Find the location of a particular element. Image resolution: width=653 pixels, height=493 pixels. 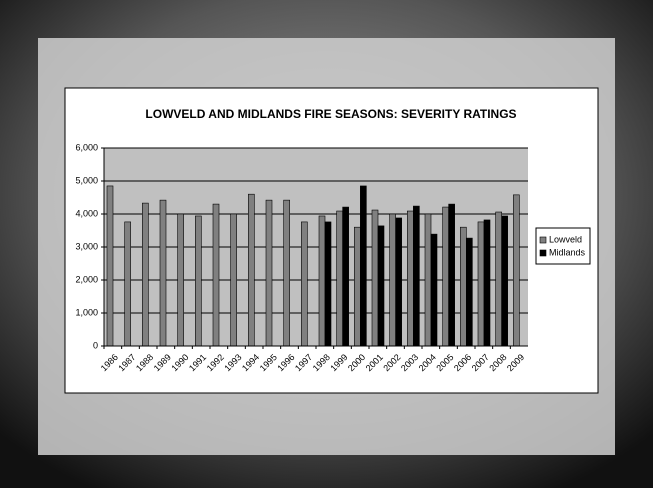

legend-label: Lowveld is located at coordinates (565, 239).